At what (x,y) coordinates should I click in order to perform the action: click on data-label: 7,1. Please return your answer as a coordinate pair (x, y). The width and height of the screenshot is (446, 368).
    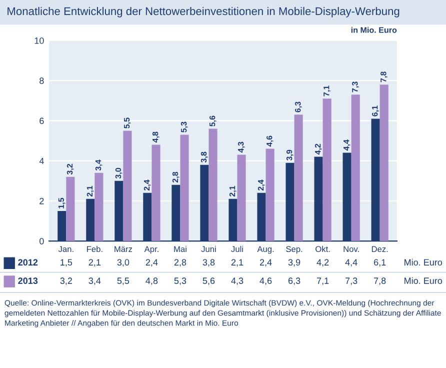
    Looking at the image, I should click on (322, 282).